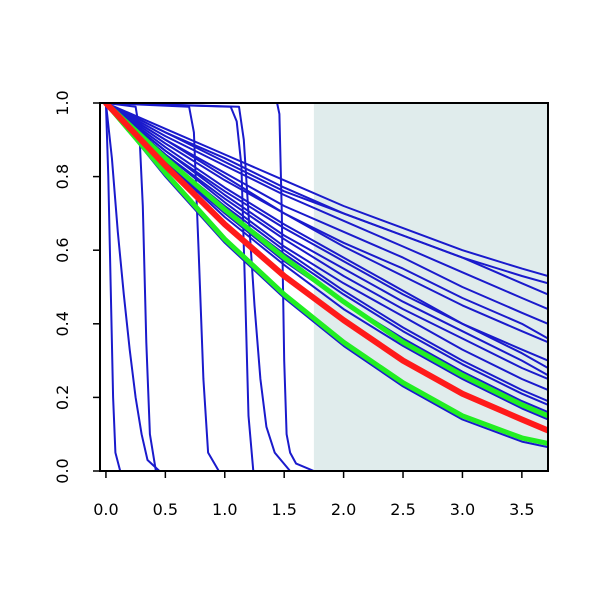 The height and width of the screenshot is (600, 600). What do you see at coordinates (62, 102) in the screenshot?
I see `y-tick-label: 1.0` at bounding box center [62, 102].